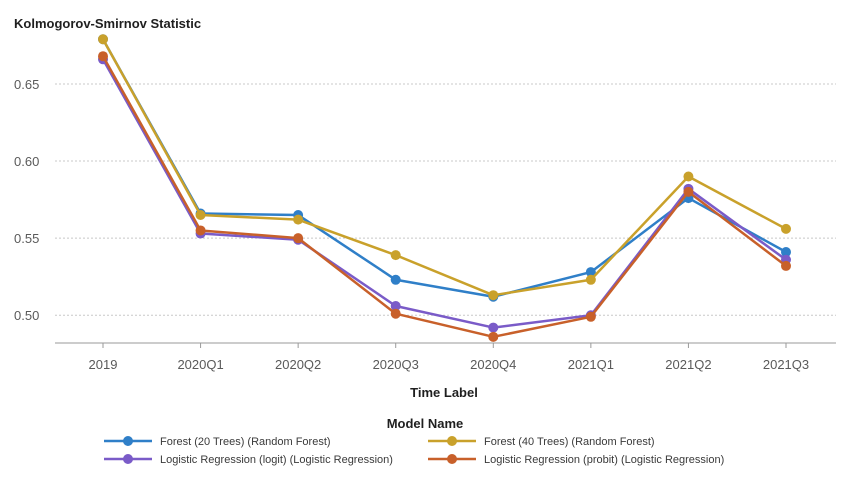 The image size is (851, 492). I want to click on x-tick-label: 2020Q1, so click(200, 364).